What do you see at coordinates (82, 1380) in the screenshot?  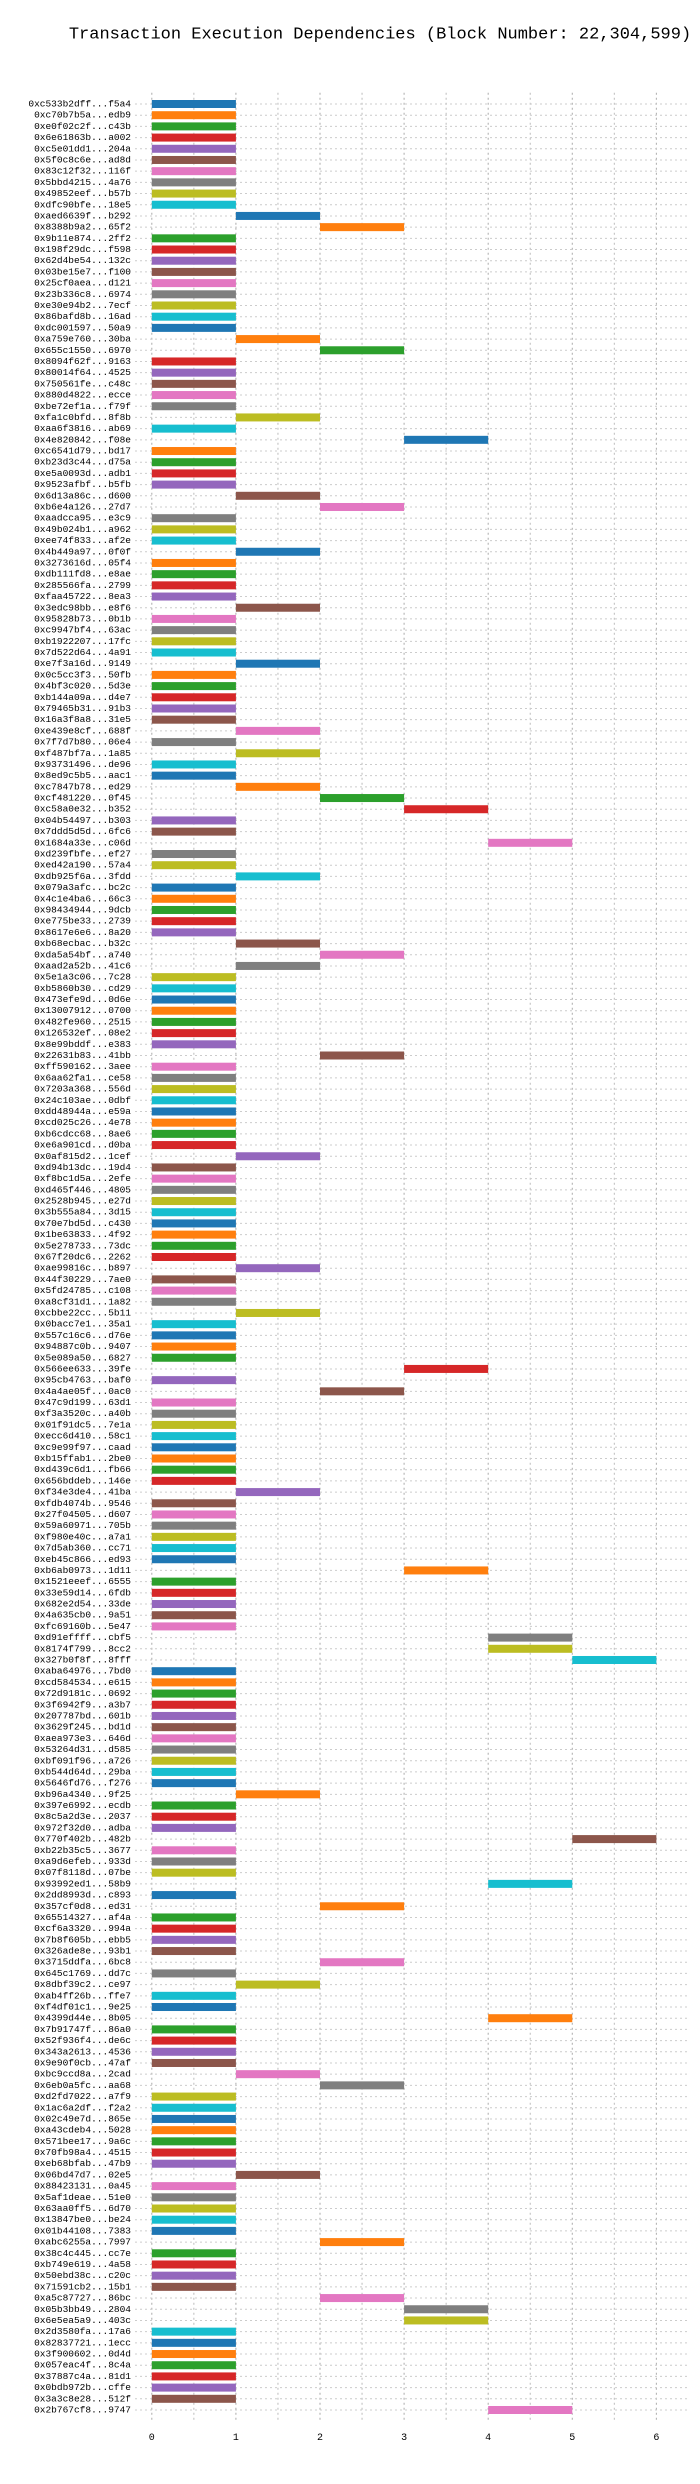 I see `y-tick-label: 0x95cb4763...baf0` at bounding box center [82, 1380].